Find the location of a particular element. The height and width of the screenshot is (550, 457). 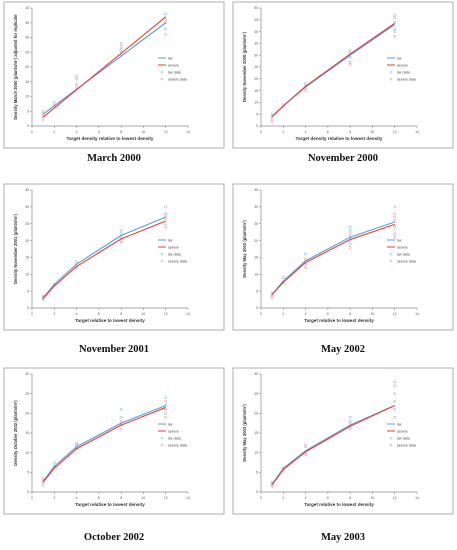

legend-label: severe is located at coordinates (402, 247).